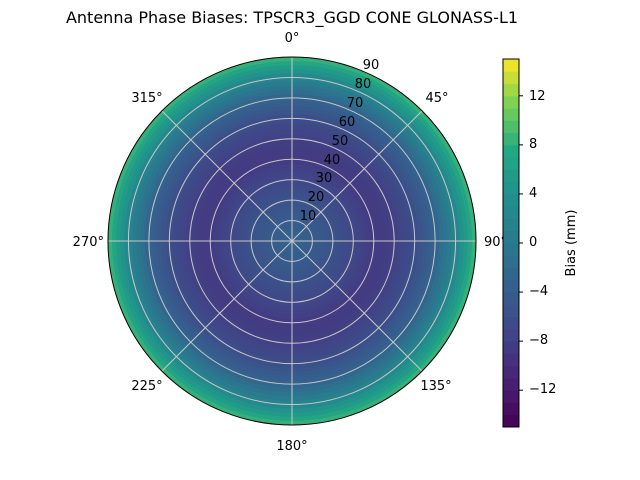 Image resolution: width=640 pixels, height=480 pixels. I want to click on radial-tick-60: 60, so click(347, 122).